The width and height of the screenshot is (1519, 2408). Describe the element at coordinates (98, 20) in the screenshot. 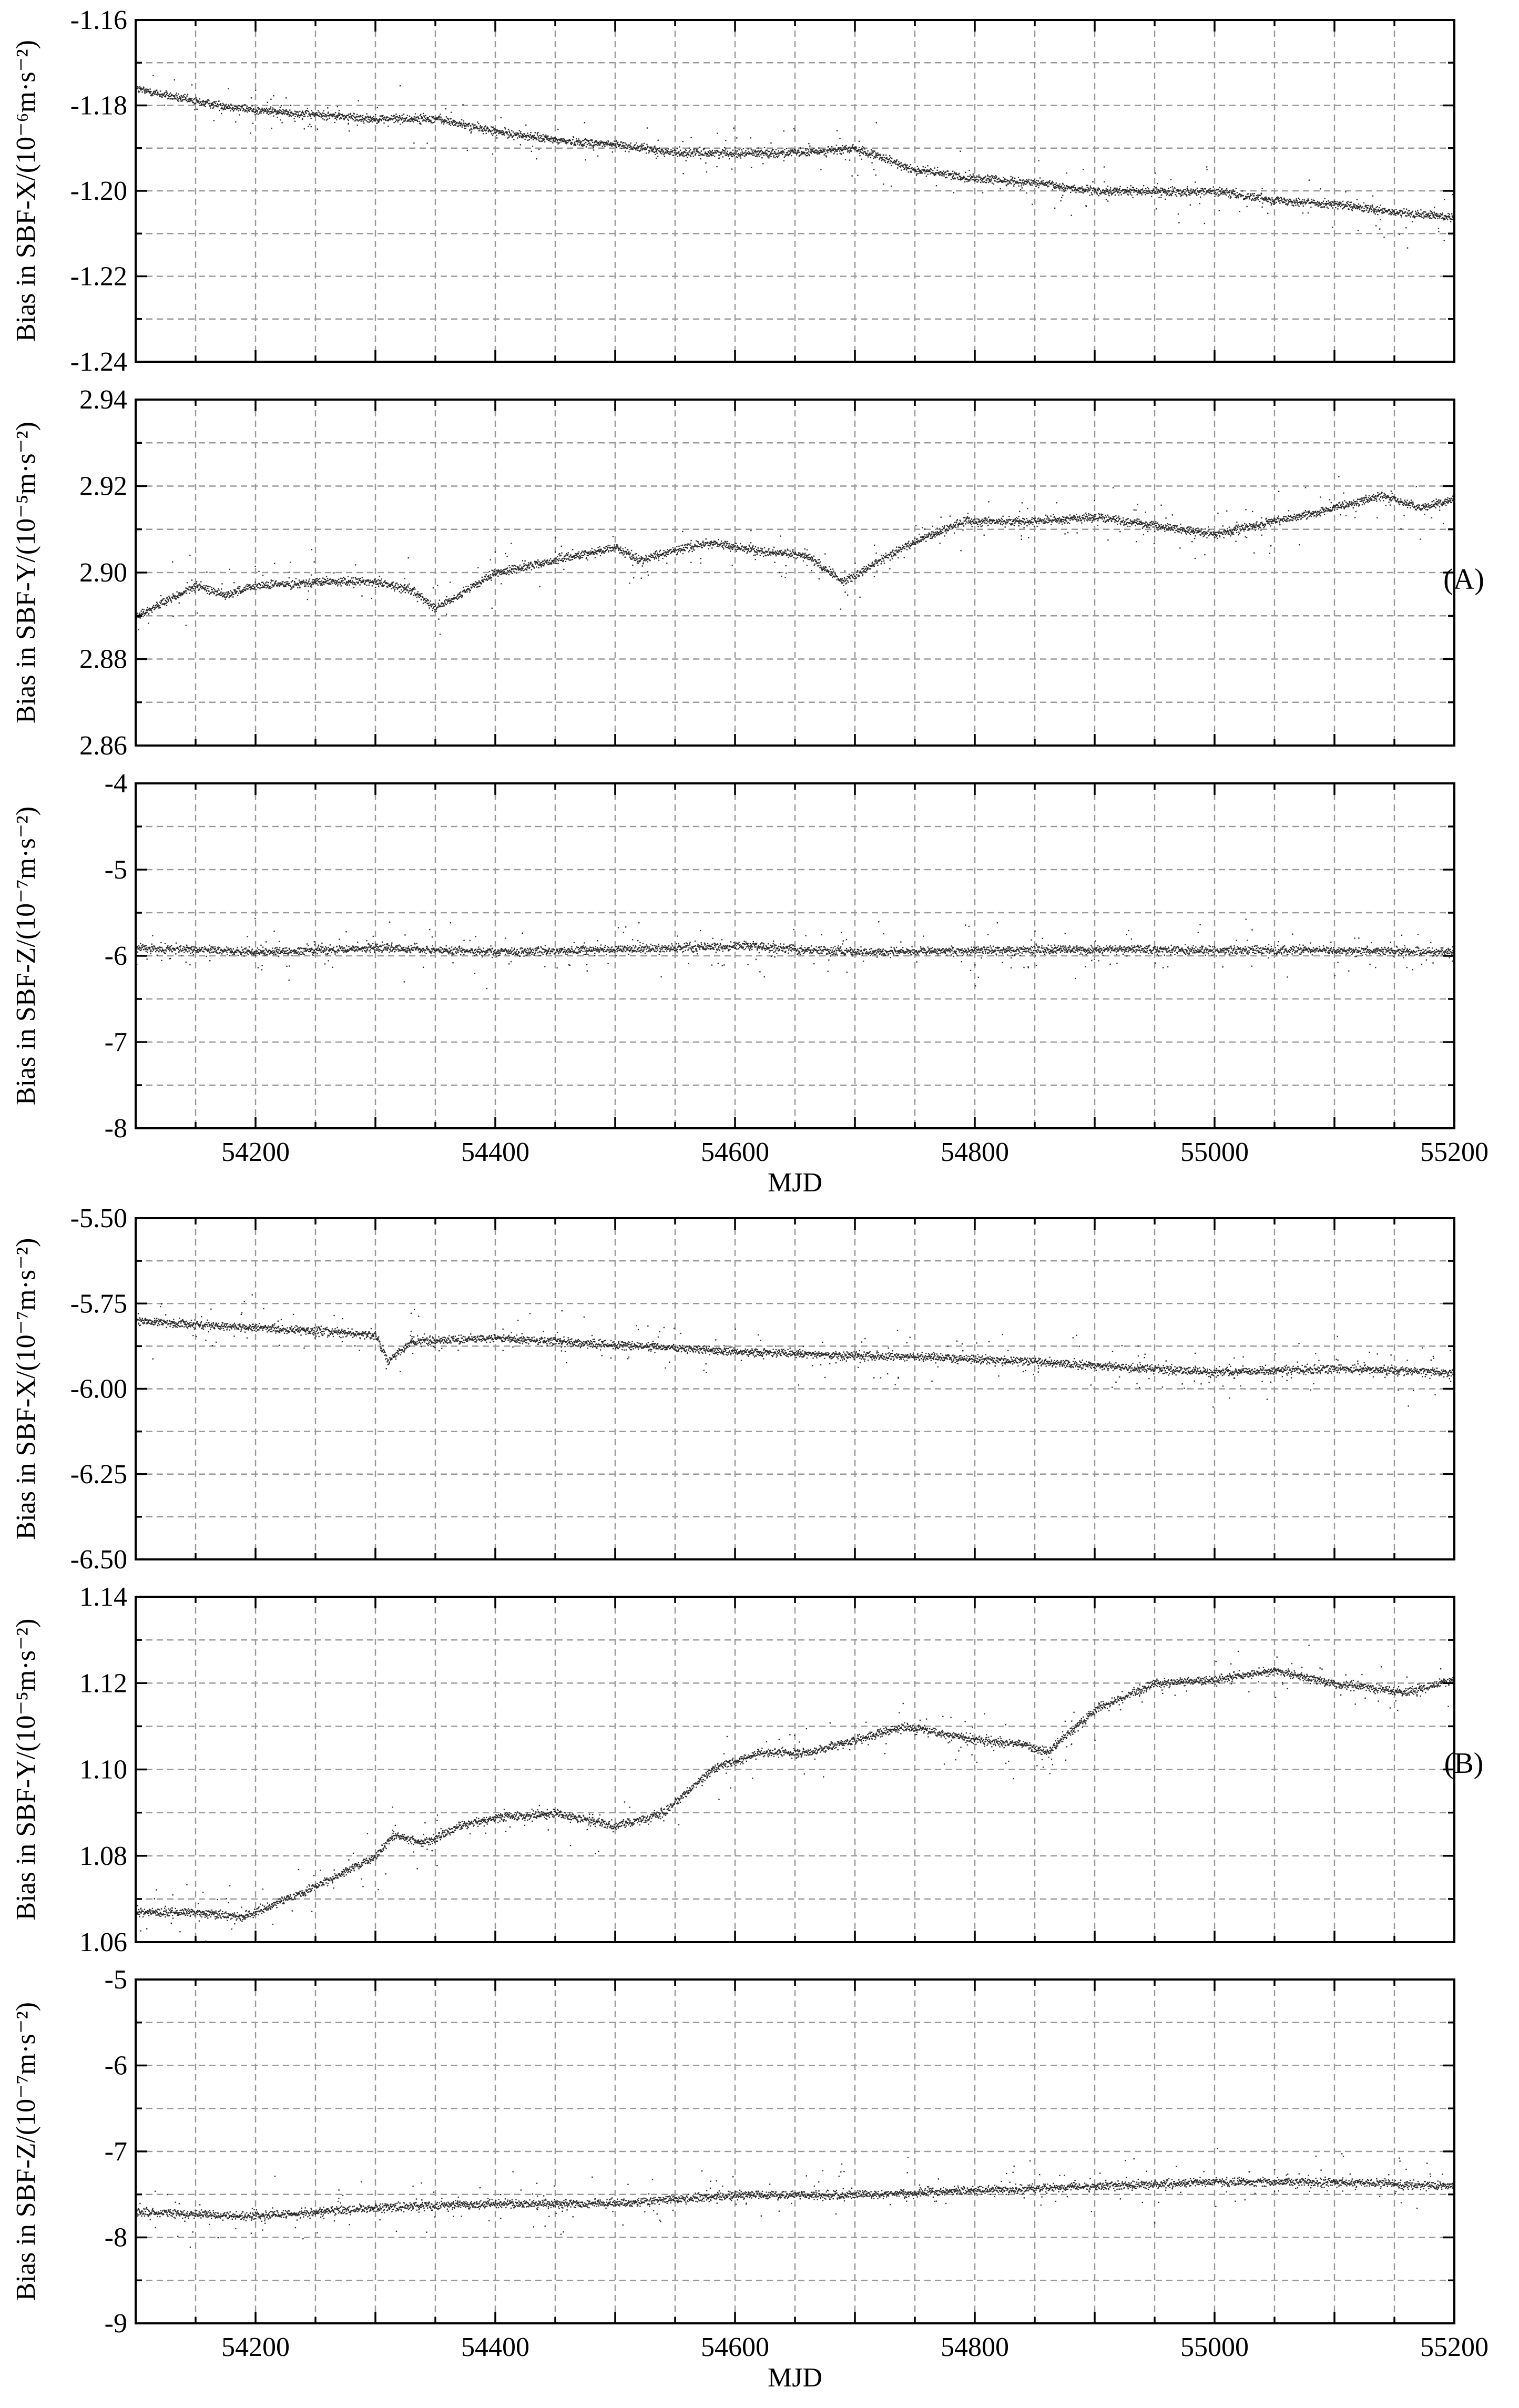

I see `y-tick-label: -1.16` at that location.